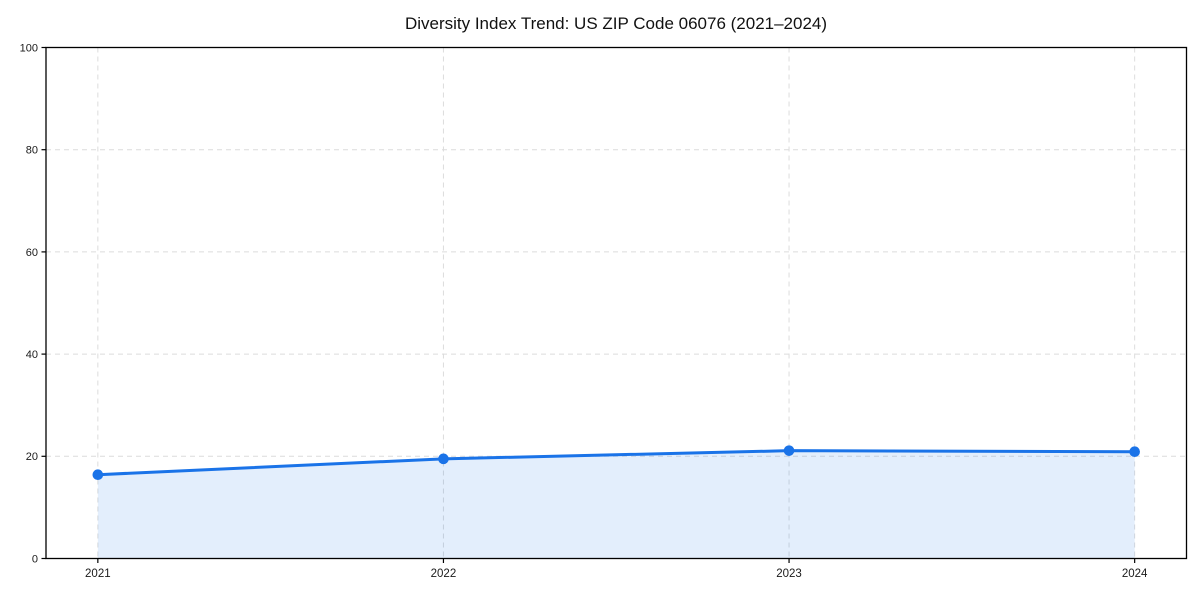  Describe the element at coordinates (29, 48) in the screenshot. I see `y-tick-label-100: 100` at that location.